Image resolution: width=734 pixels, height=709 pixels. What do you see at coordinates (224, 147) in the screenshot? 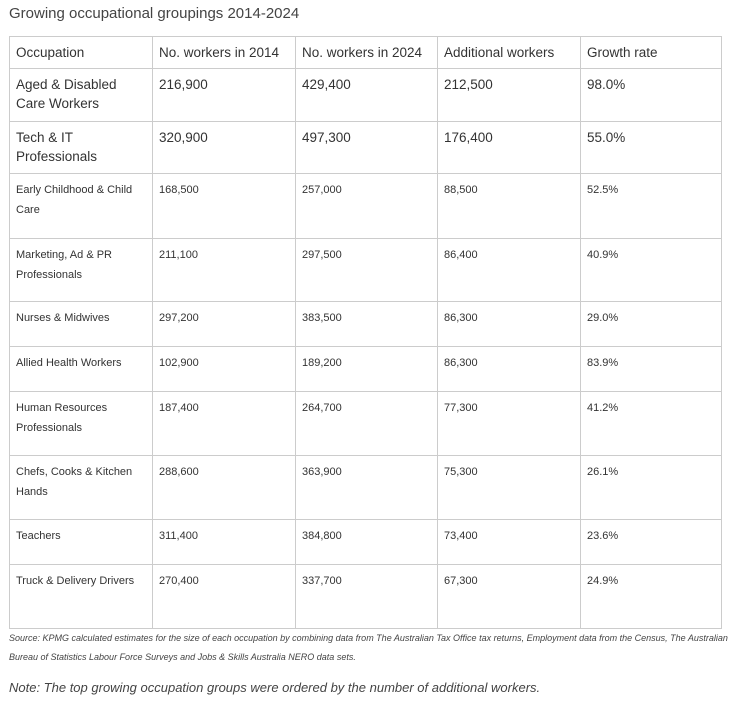
I see `cell-workers-2014: 320,900` at bounding box center [224, 147].